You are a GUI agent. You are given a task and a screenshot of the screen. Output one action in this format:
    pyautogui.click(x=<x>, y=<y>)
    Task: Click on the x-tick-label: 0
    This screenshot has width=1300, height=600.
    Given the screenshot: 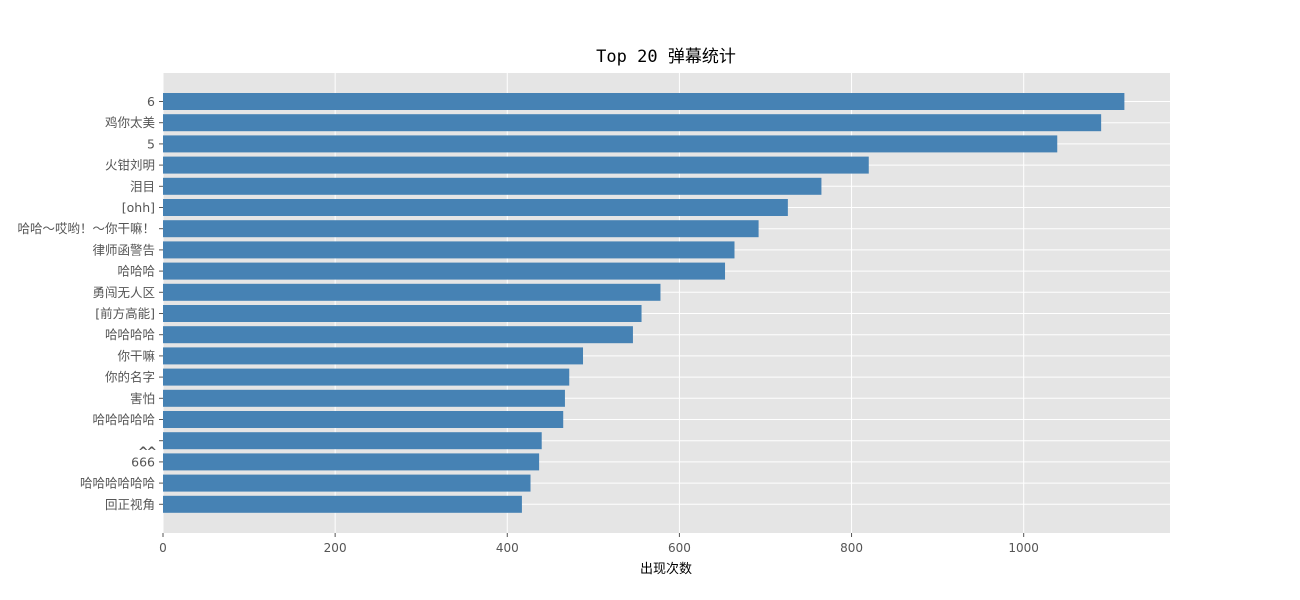 What is the action you would take?
    pyautogui.click(x=163, y=548)
    